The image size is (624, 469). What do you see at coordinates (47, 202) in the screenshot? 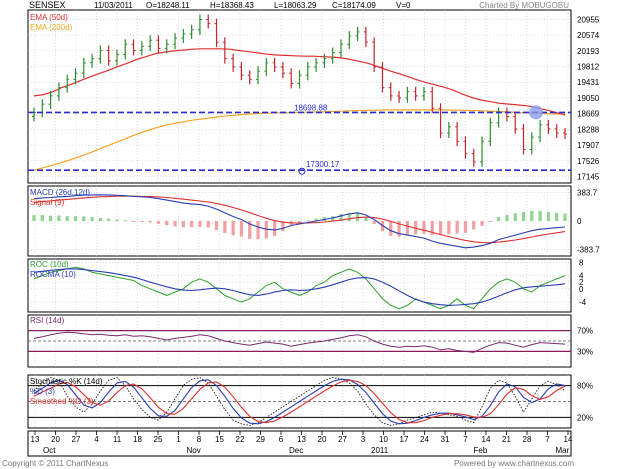
I see `legend-signal: Signal (9)` at bounding box center [47, 202].